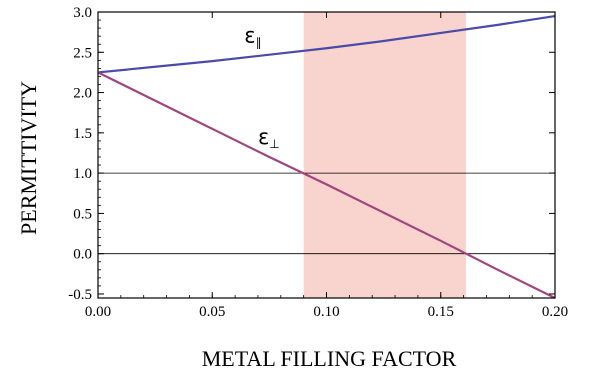 The image size is (595, 378). What do you see at coordinates (441, 312) in the screenshot?
I see `x-tick-label: 0.15` at bounding box center [441, 312].